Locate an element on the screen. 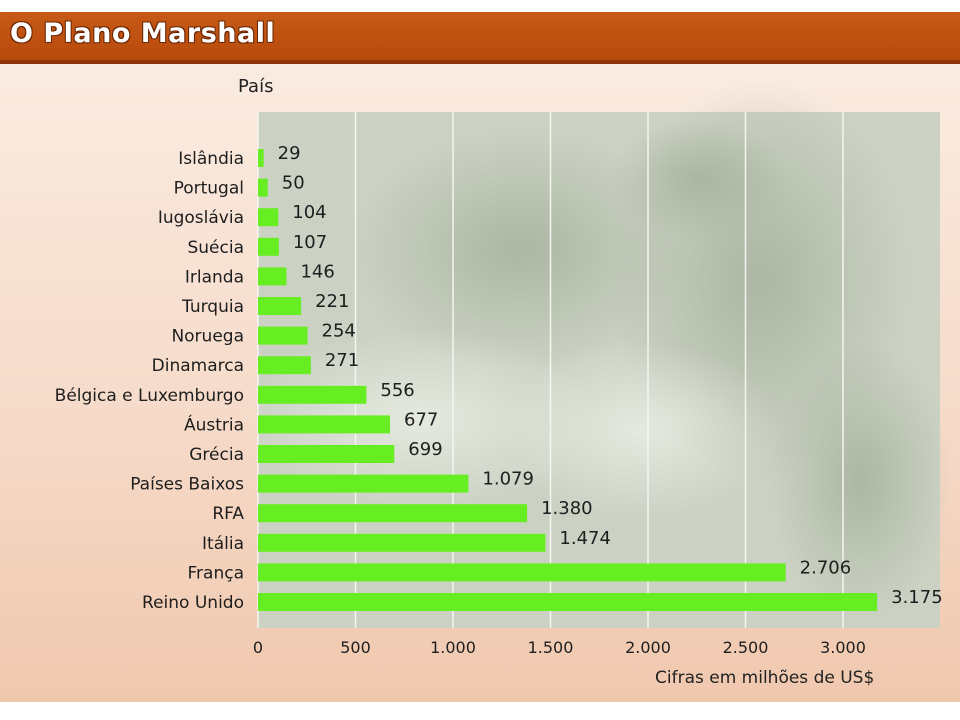 The image size is (960, 720). value-label: 271 is located at coordinates (342, 360).